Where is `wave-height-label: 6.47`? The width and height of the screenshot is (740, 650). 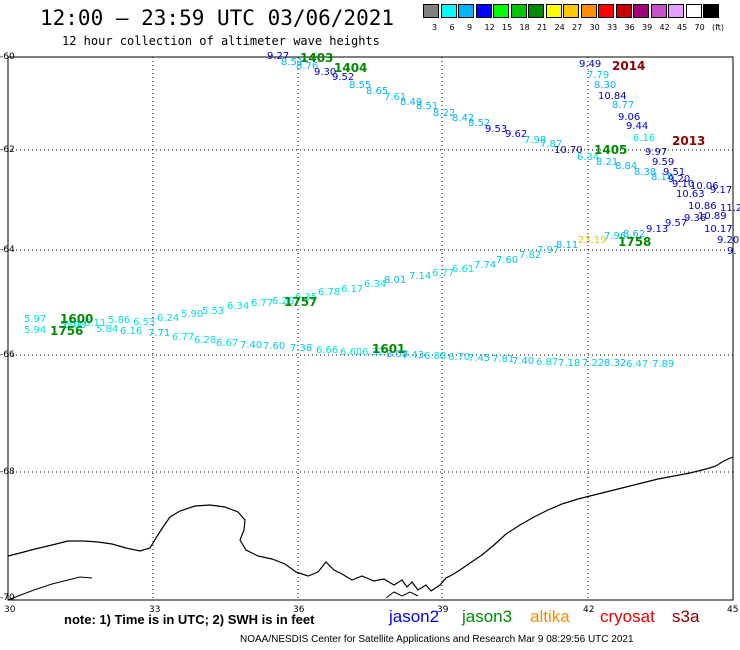
wave-height-label: 6.47 is located at coordinates (637, 364).